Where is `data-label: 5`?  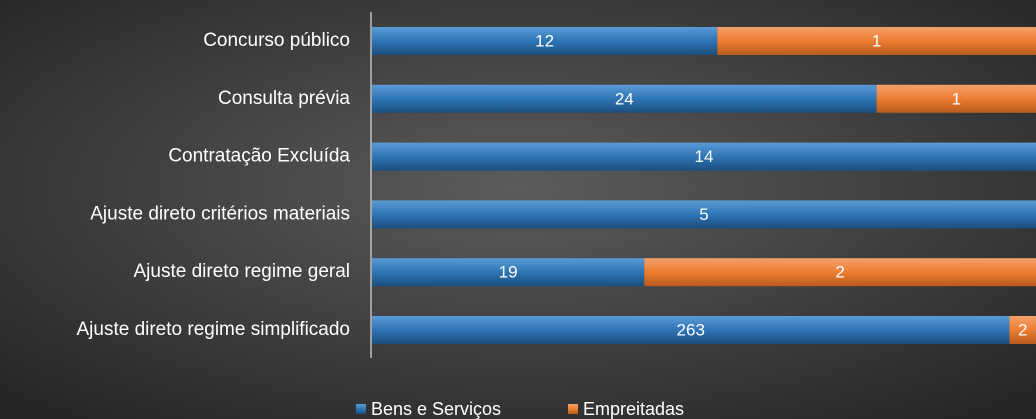 data-label: 5 is located at coordinates (703, 214).